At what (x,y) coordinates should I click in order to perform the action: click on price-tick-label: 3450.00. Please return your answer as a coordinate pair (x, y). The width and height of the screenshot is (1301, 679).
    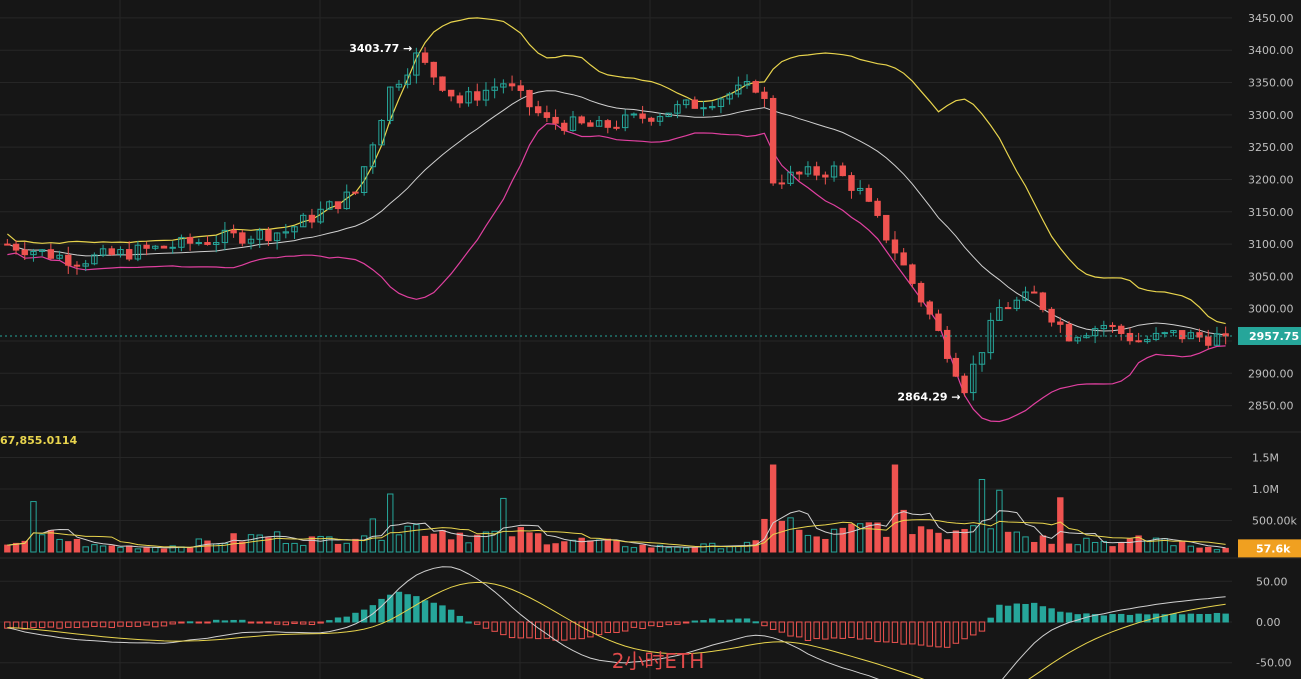
    Looking at the image, I should click on (1271, 18).